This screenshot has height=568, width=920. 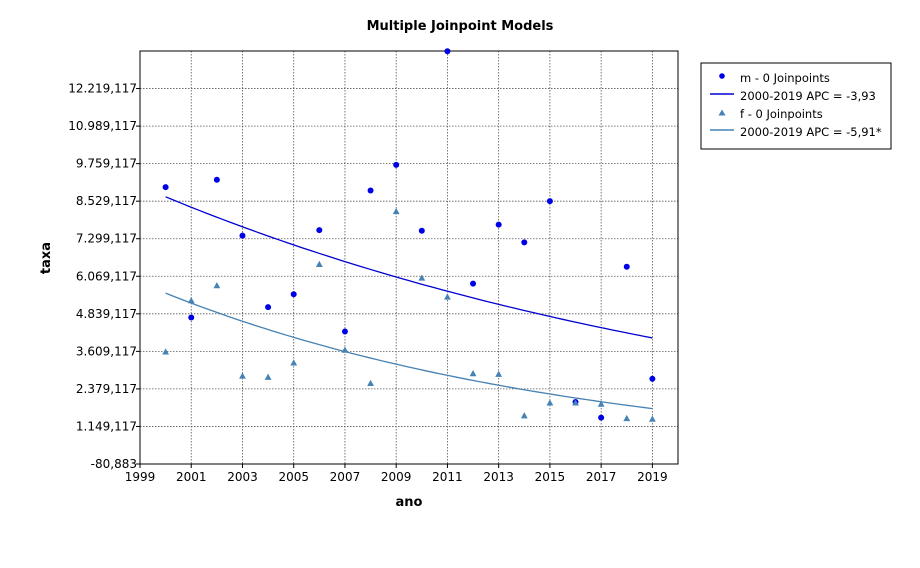 I want to click on y-tick-label: 3.609,117, so click(x=106, y=351).